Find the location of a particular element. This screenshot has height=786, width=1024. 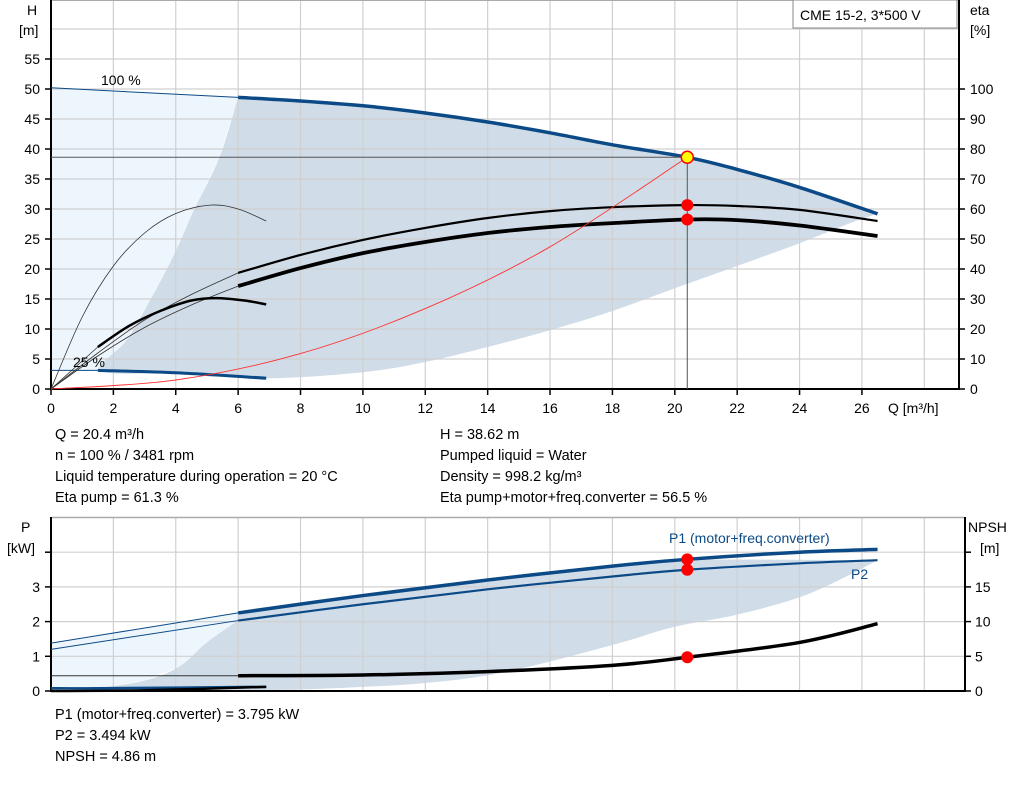

info-density: Density = 998.2 kg/m³ is located at coordinates (511, 477).